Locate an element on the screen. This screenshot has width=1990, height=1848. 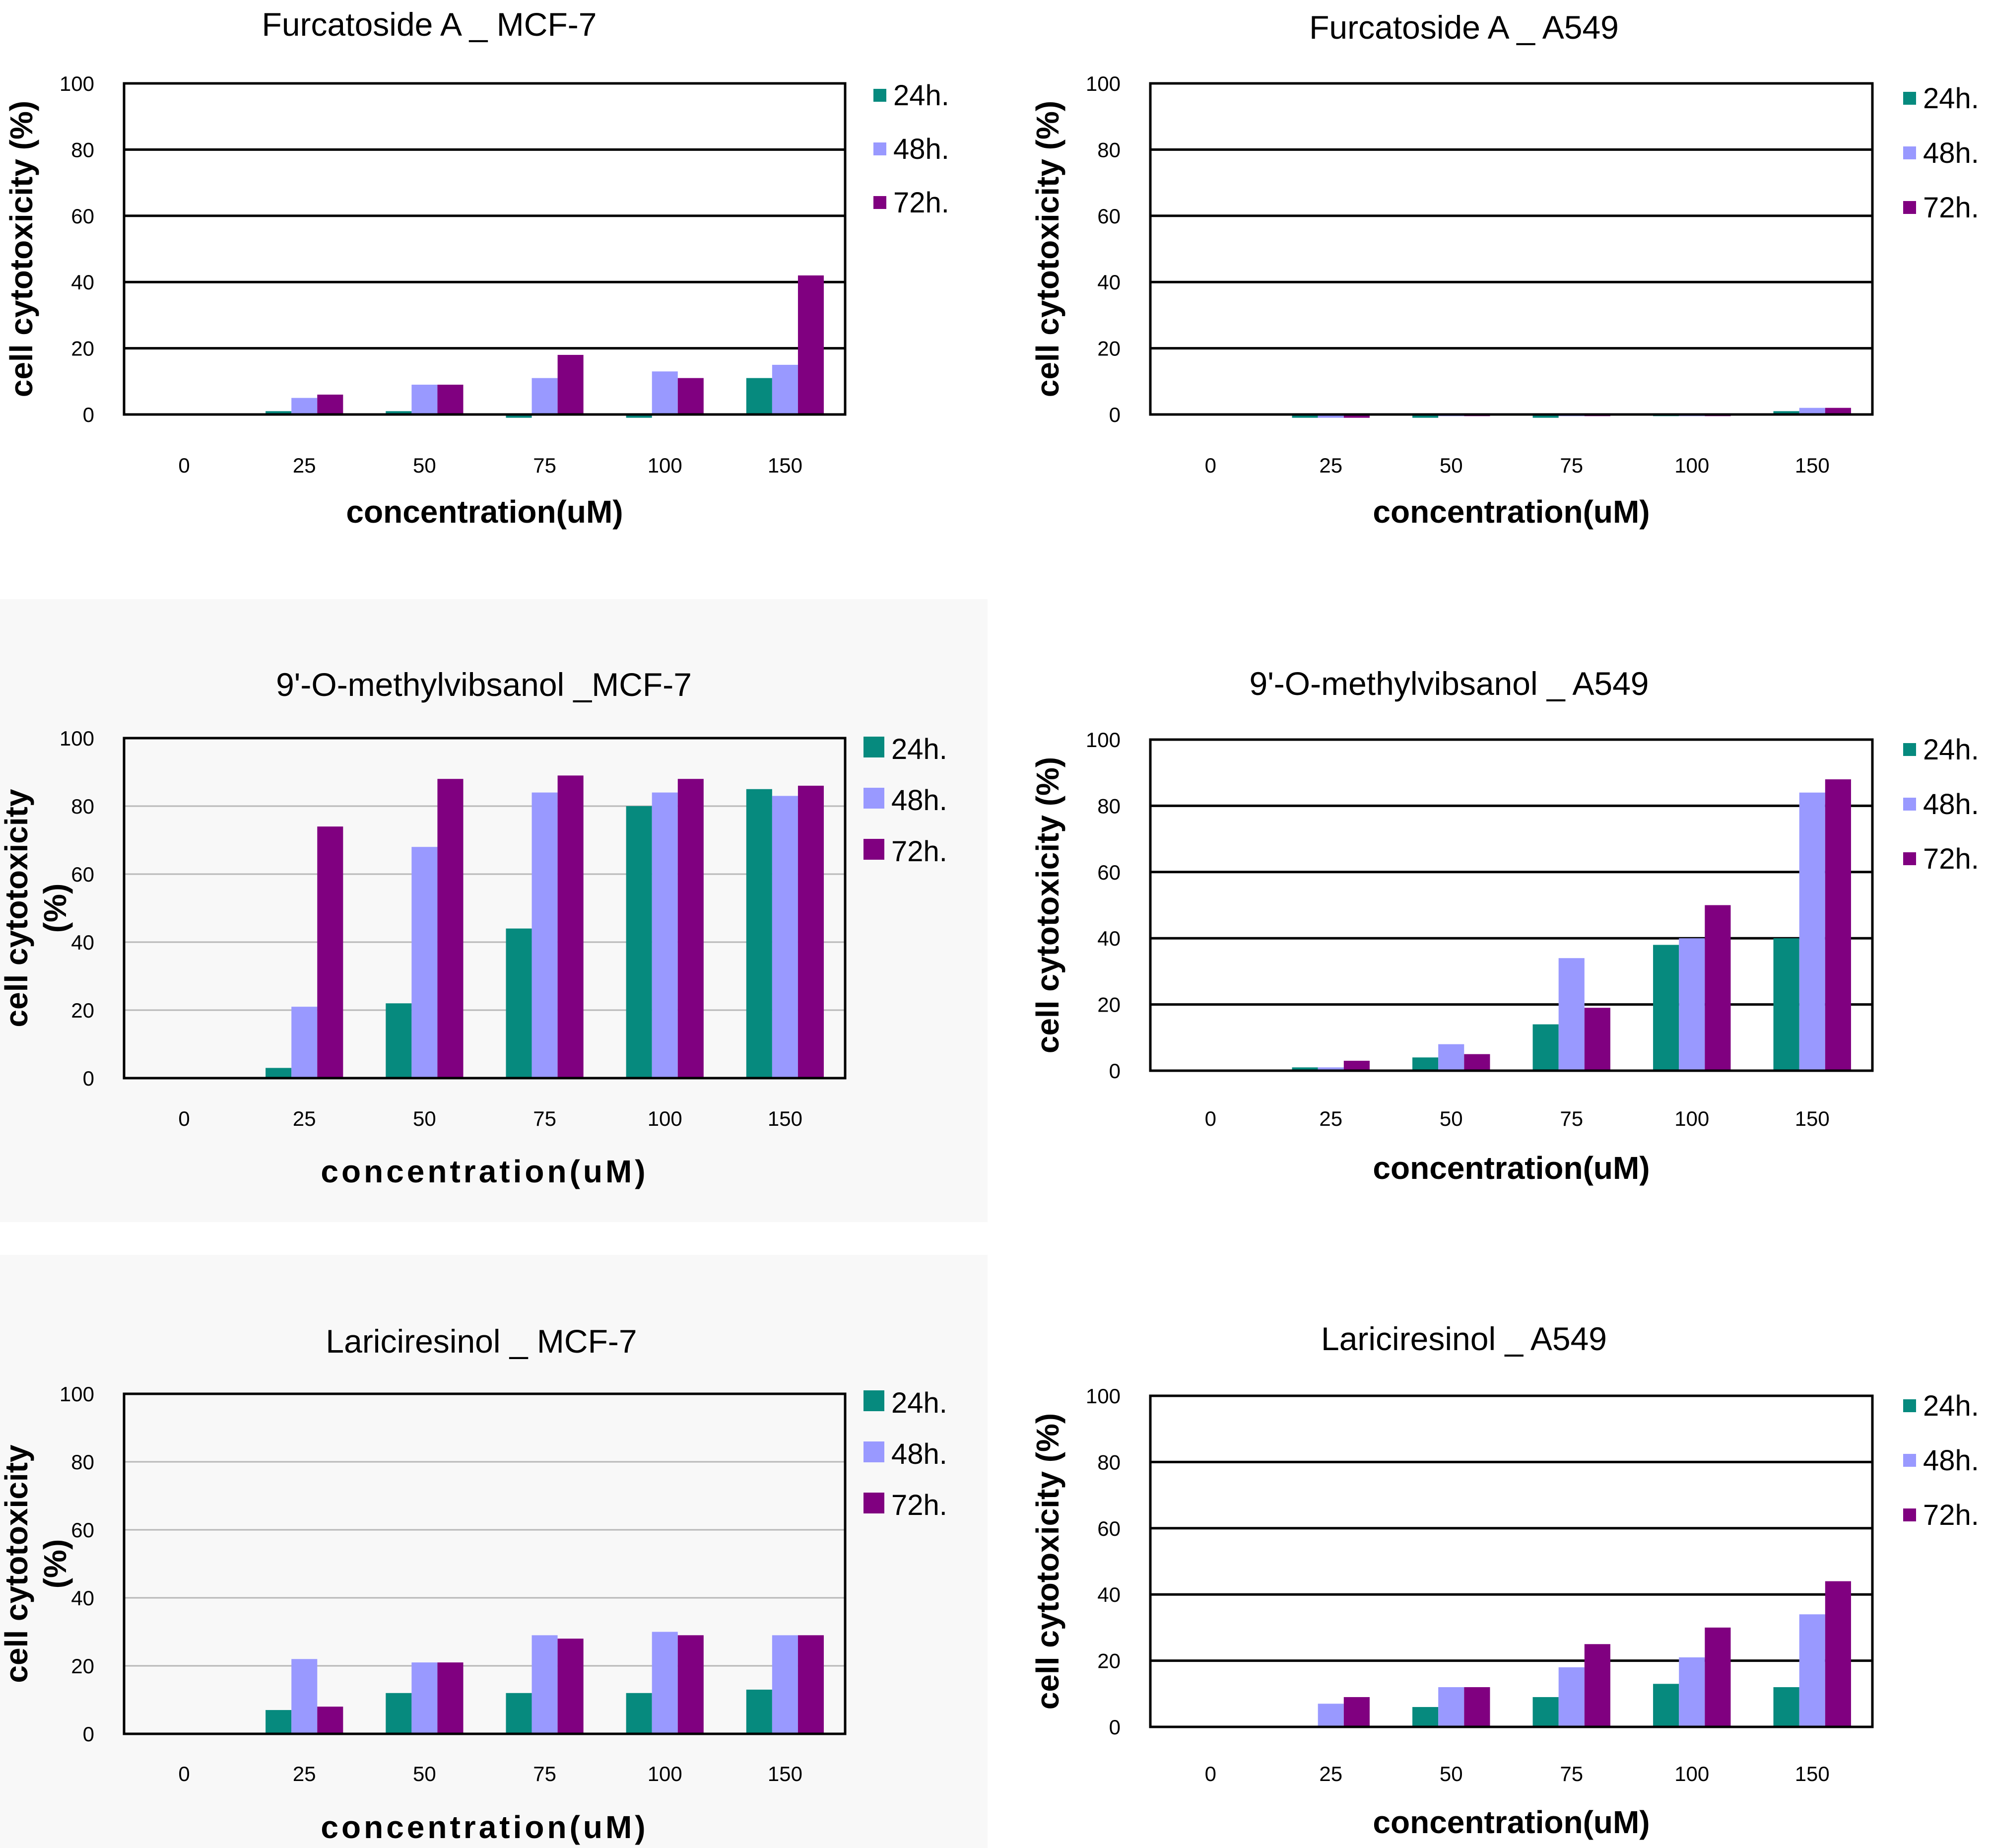
chart-title: Furcatoside A _ MCF-7 is located at coordinates (430, 24).